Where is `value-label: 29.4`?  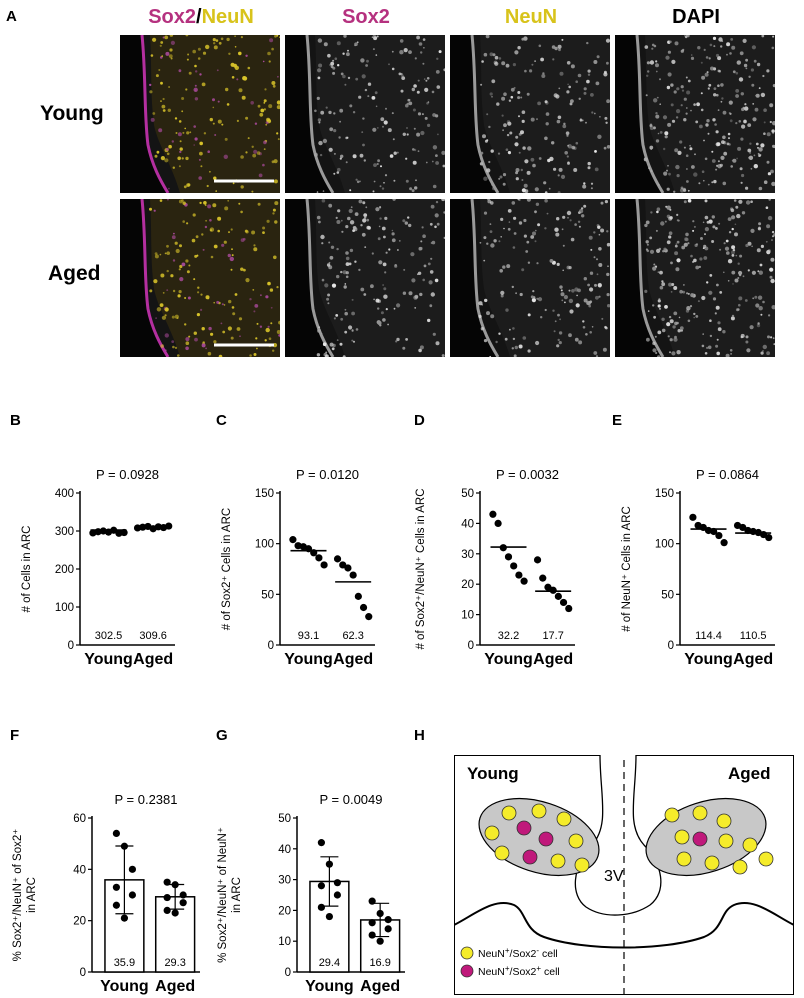 value-label: 29.4 is located at coordinates (329, 963).